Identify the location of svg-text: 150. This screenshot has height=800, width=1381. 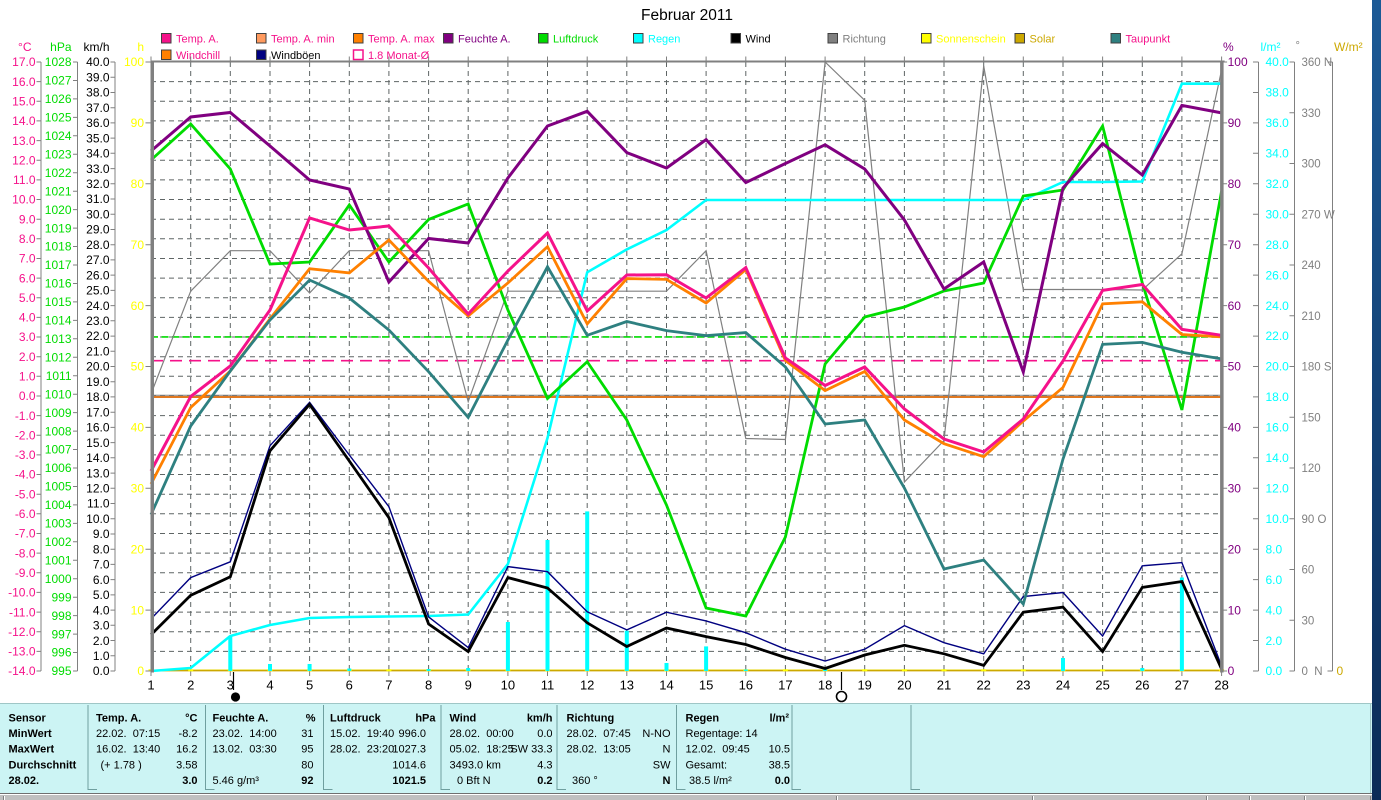
(1311, 418).